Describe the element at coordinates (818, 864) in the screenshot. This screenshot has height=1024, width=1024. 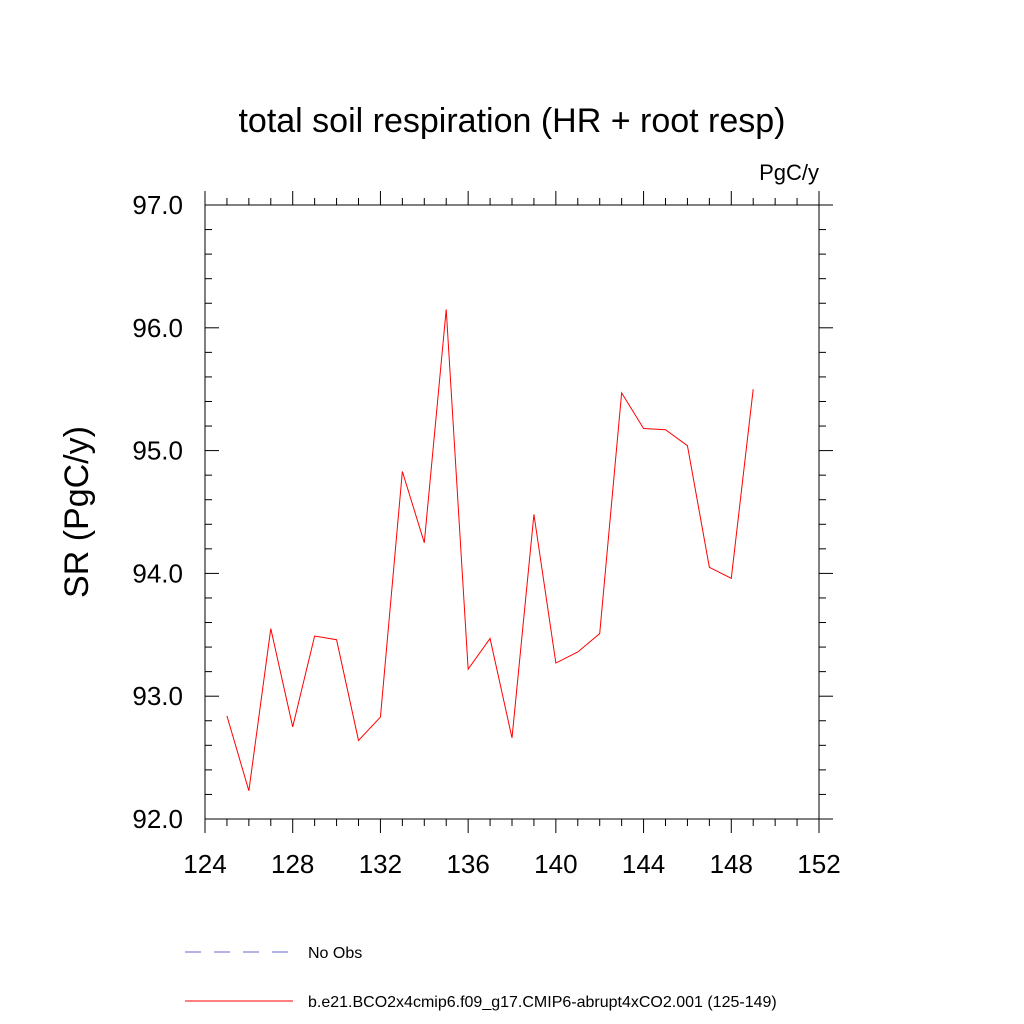
I see `x-tick-label: 152` at that location.